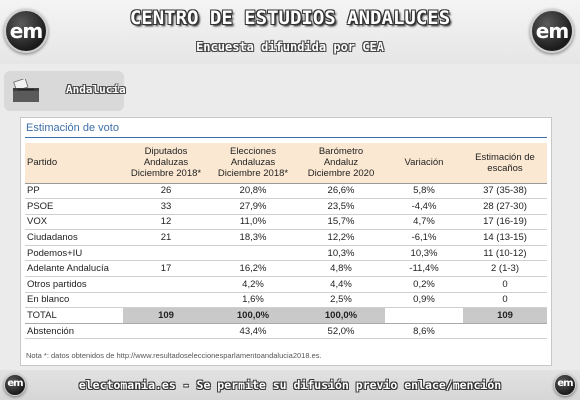 Image resolution: width=580 pixels, height=400 pixels. What do you see at coordinates (286, 137) in the screenshot?
I see `section-divider` at bounding box center [286, 137].